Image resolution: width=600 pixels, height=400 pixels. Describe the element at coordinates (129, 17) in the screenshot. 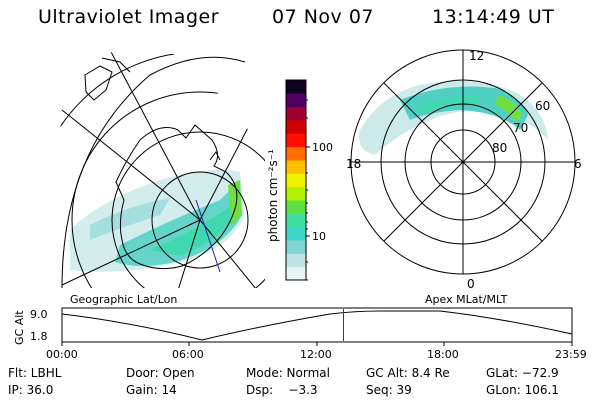

I see `instrument-title: Ultraviolet Imager` at that location.